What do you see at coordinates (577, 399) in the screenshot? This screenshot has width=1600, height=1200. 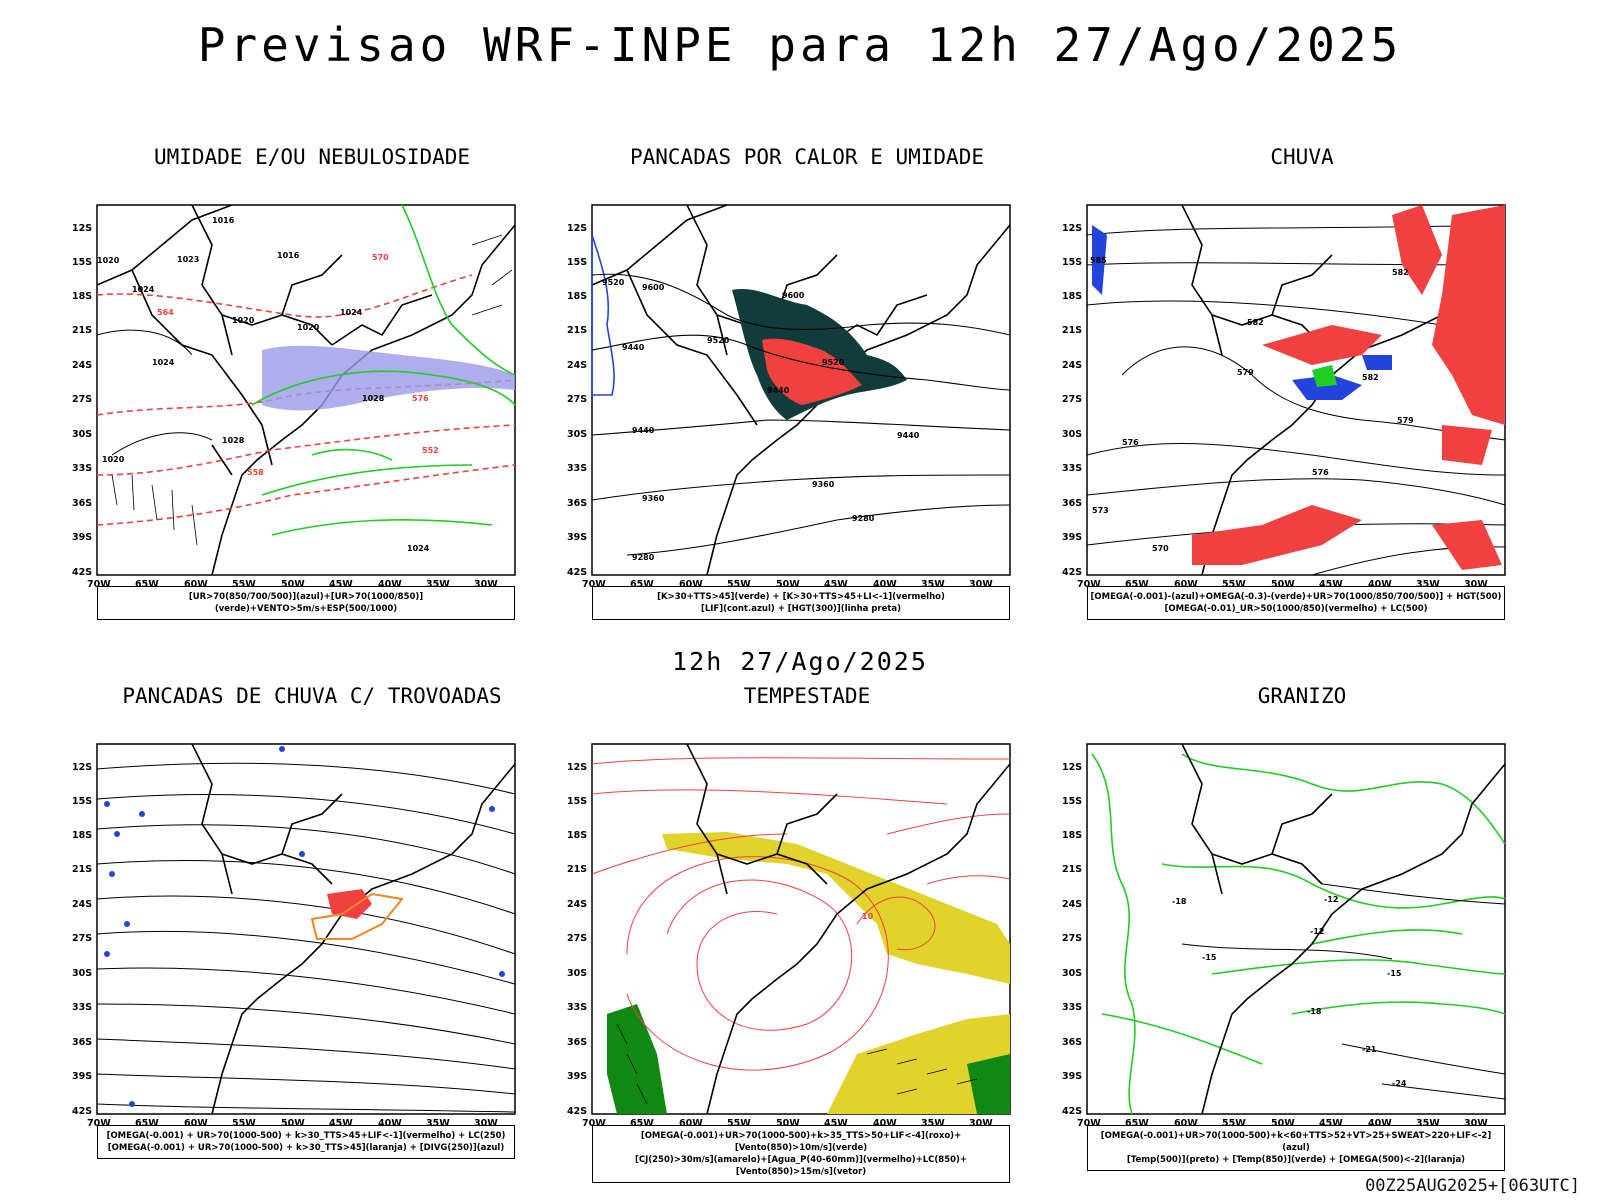 I see `lat-label: 27S` at bounding box center [577, 399].